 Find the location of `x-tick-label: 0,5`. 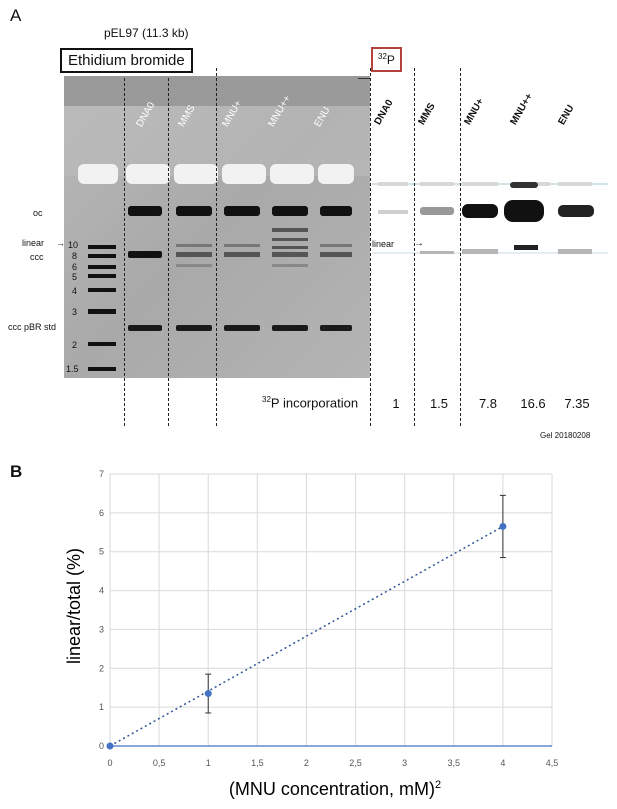

x-tick-label: 0,5 is located at coordinates (159, 763).